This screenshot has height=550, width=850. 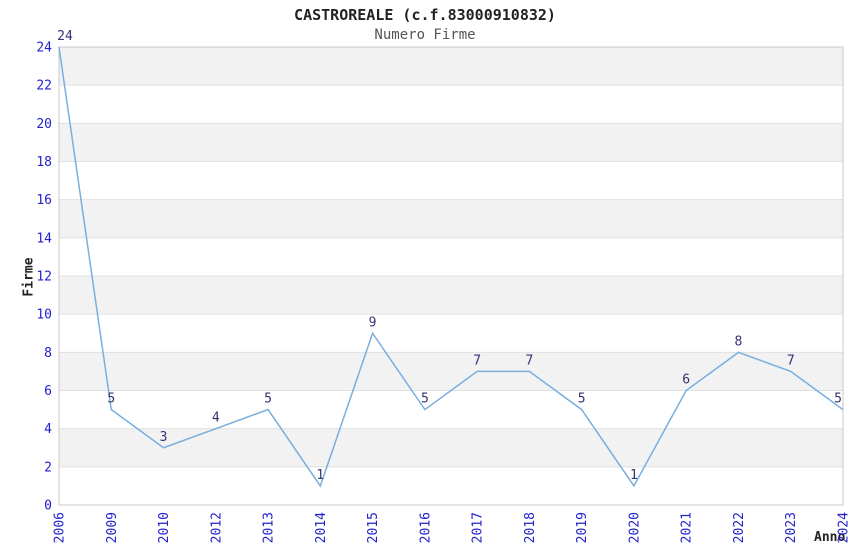 What do you see at coordinates (44, 200) in the screenshot?
I see `y-tick-label: 16` at bounding box center [44, 200].